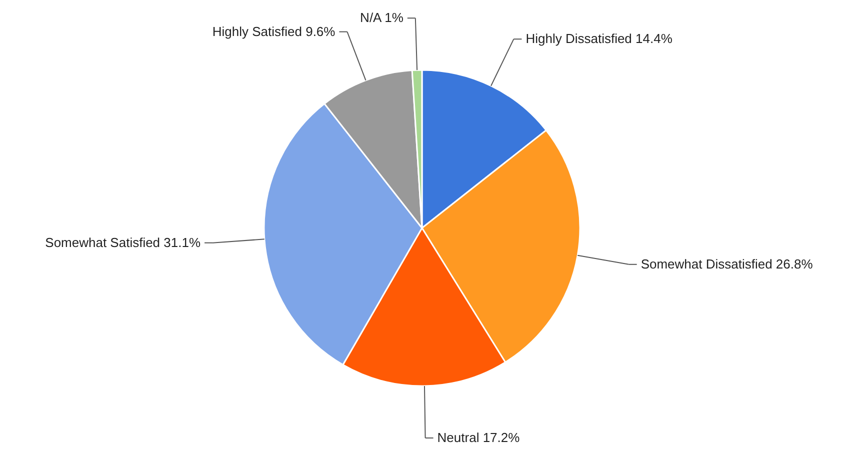 This screenshot has width=855, height=454. I want to click on slice-label: Highly Dissatisfied 14.4%, so click(599, 38).